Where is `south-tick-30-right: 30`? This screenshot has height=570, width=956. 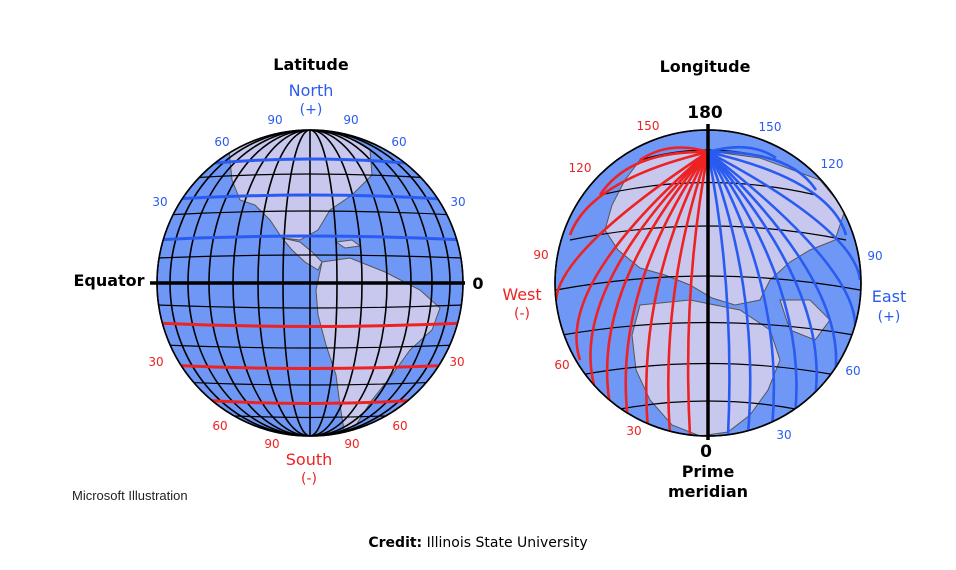
south-tick-30-right: 30 is located at coordinates (456, 362).